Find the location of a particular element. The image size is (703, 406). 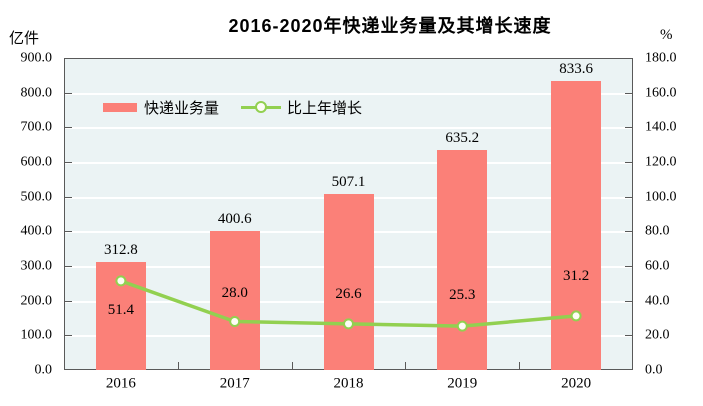

right-tick-label: 60.0 is located at coordinates (657, 266).